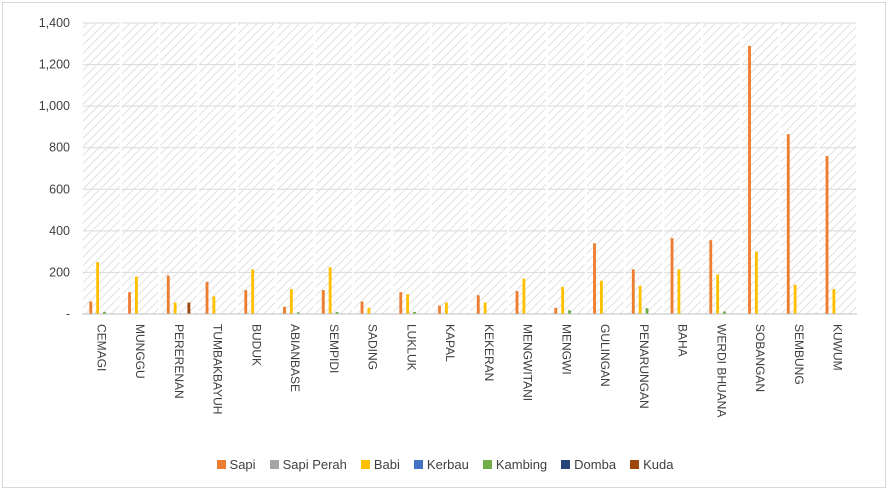  Describe the element at coordinates (489, 352) in the screenshot. I see `x-category-label: KEKERAN` at that location.